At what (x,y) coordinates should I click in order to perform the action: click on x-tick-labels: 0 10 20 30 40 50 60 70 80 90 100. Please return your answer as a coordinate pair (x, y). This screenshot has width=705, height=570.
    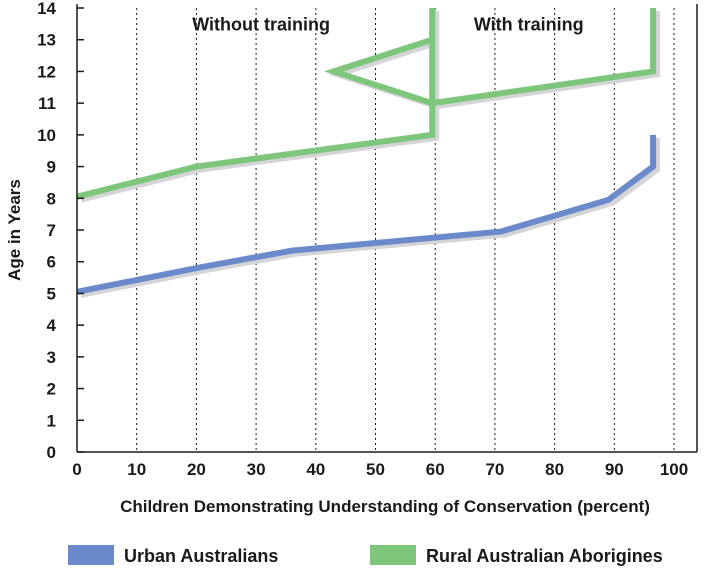
    Looking at the image, I should click on (380, 469).